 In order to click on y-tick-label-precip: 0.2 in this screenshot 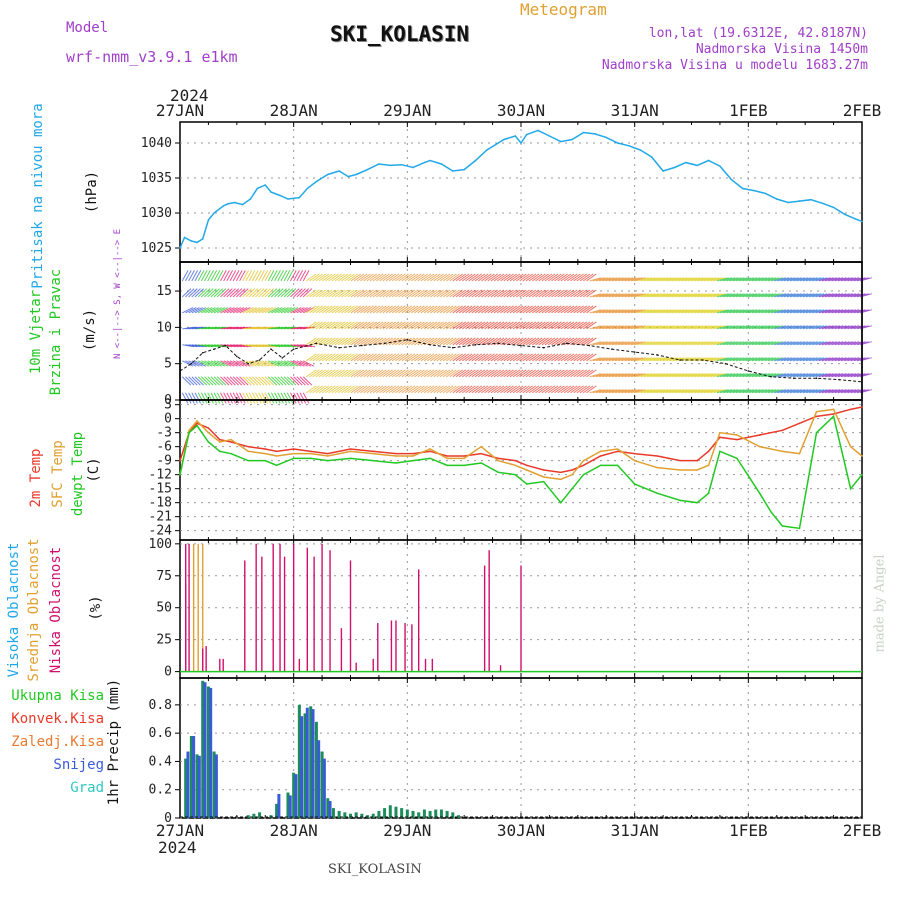, I will do `click(160, 790)`.